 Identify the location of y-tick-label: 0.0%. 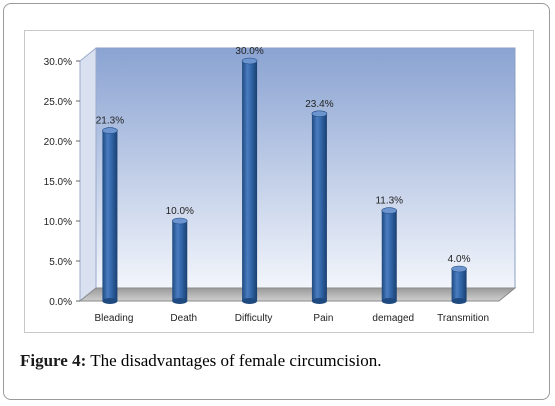
(60, 302).